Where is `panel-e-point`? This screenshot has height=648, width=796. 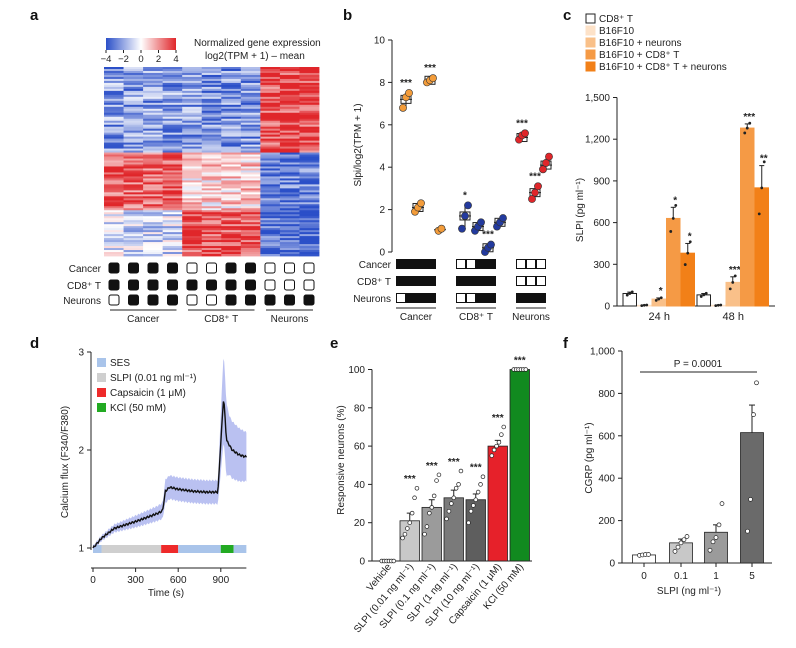
panel-e-point is located at coordinates (402, 538).